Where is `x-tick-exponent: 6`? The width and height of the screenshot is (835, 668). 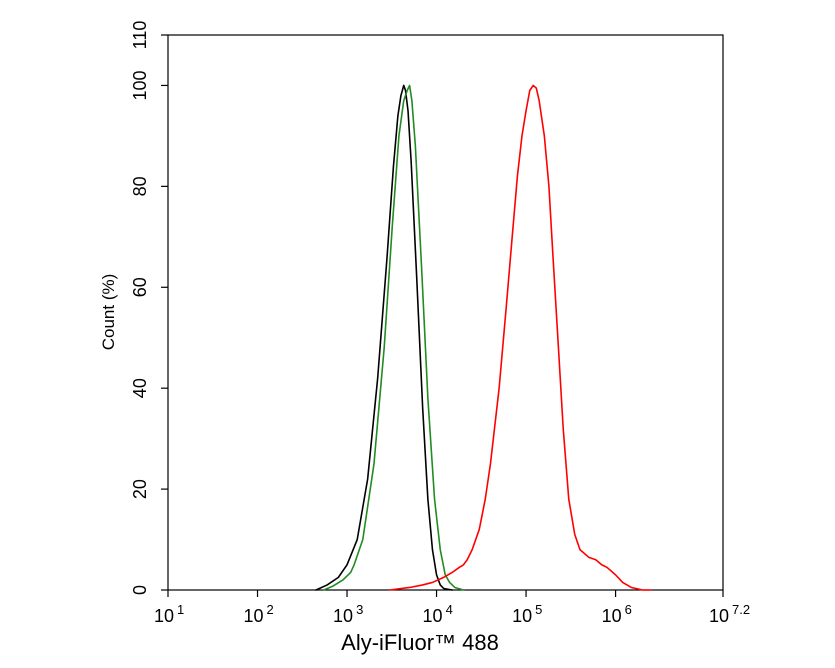 x-tick-exponent: 6 is located at coordinates (628, 609).